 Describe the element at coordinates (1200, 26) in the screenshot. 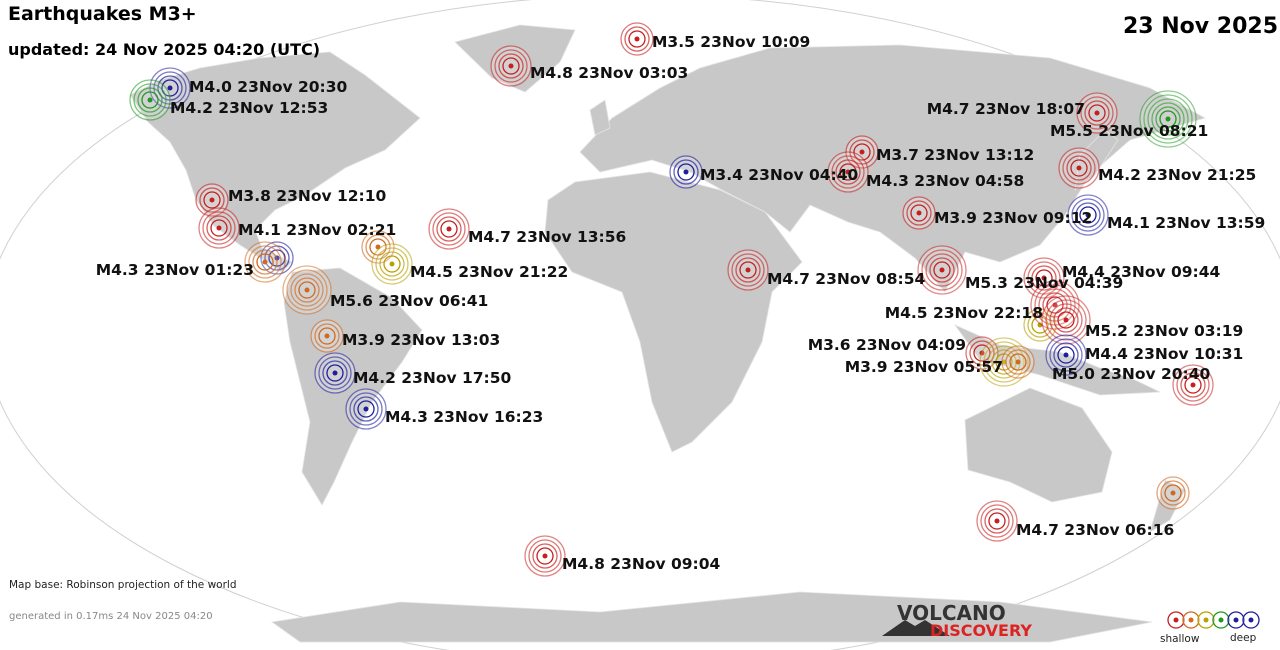

I see `date: 23 Nov 2025` at that location.